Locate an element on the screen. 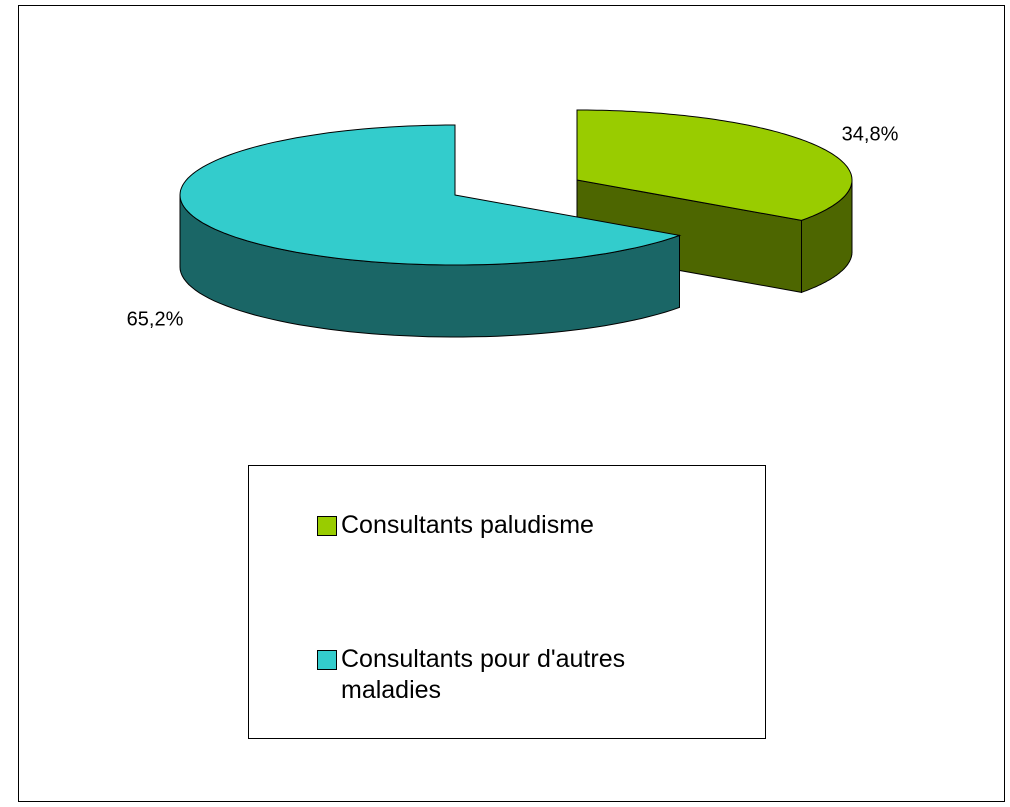 This screenshot has height=807, width=1010. legend-item: Consultants paludisme is located at coordinates (517, 525).